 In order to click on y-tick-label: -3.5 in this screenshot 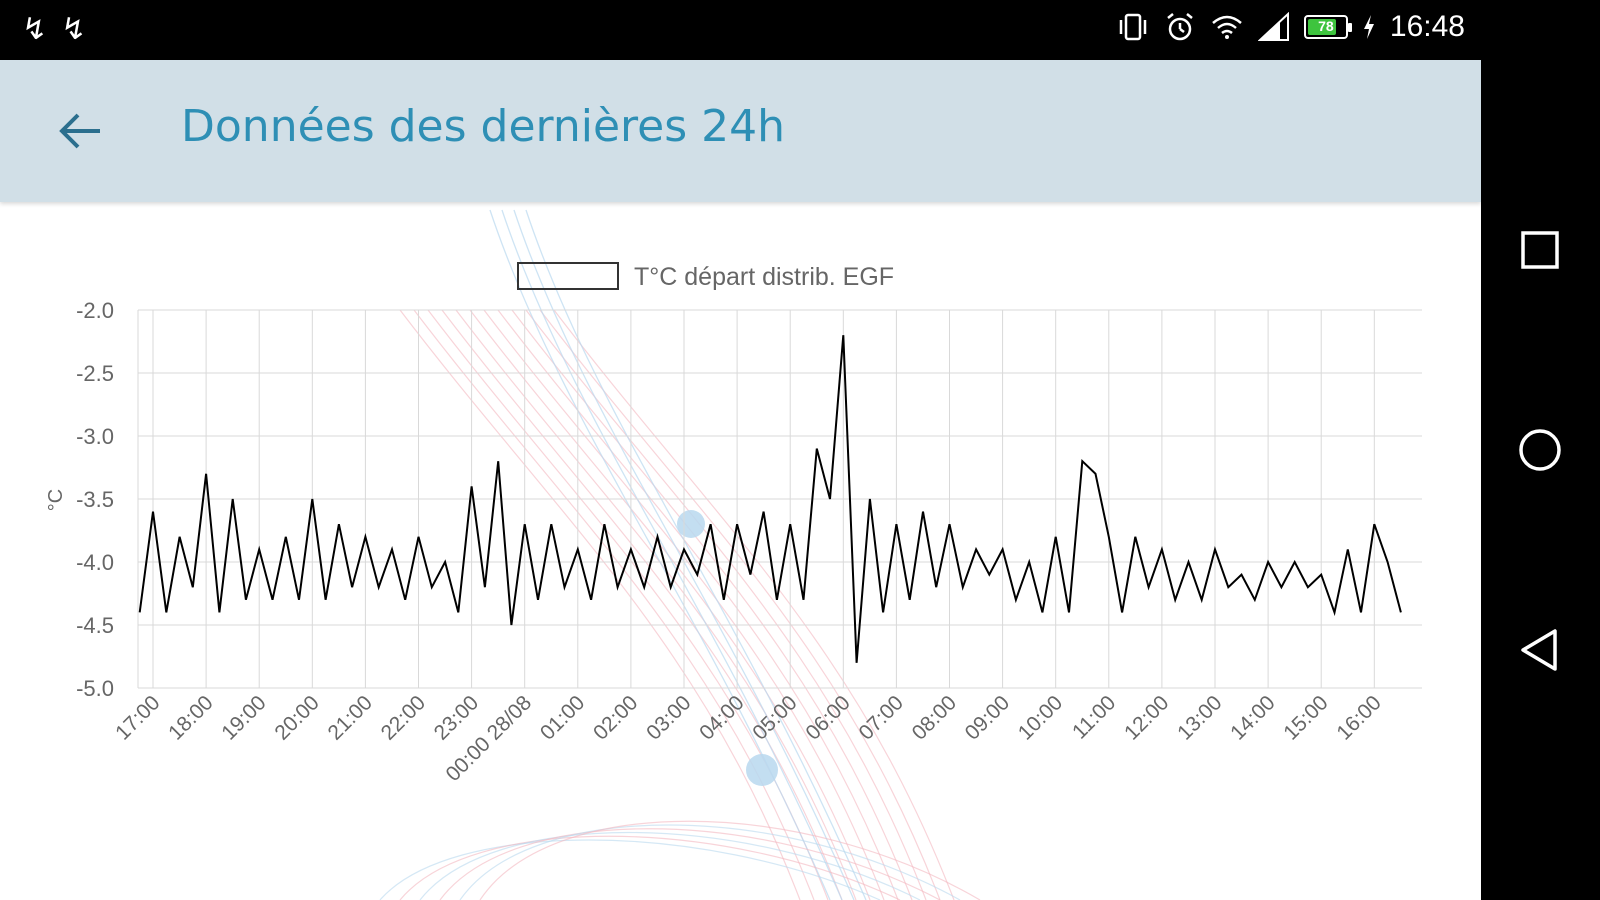, I will do `click(95, 499)`.